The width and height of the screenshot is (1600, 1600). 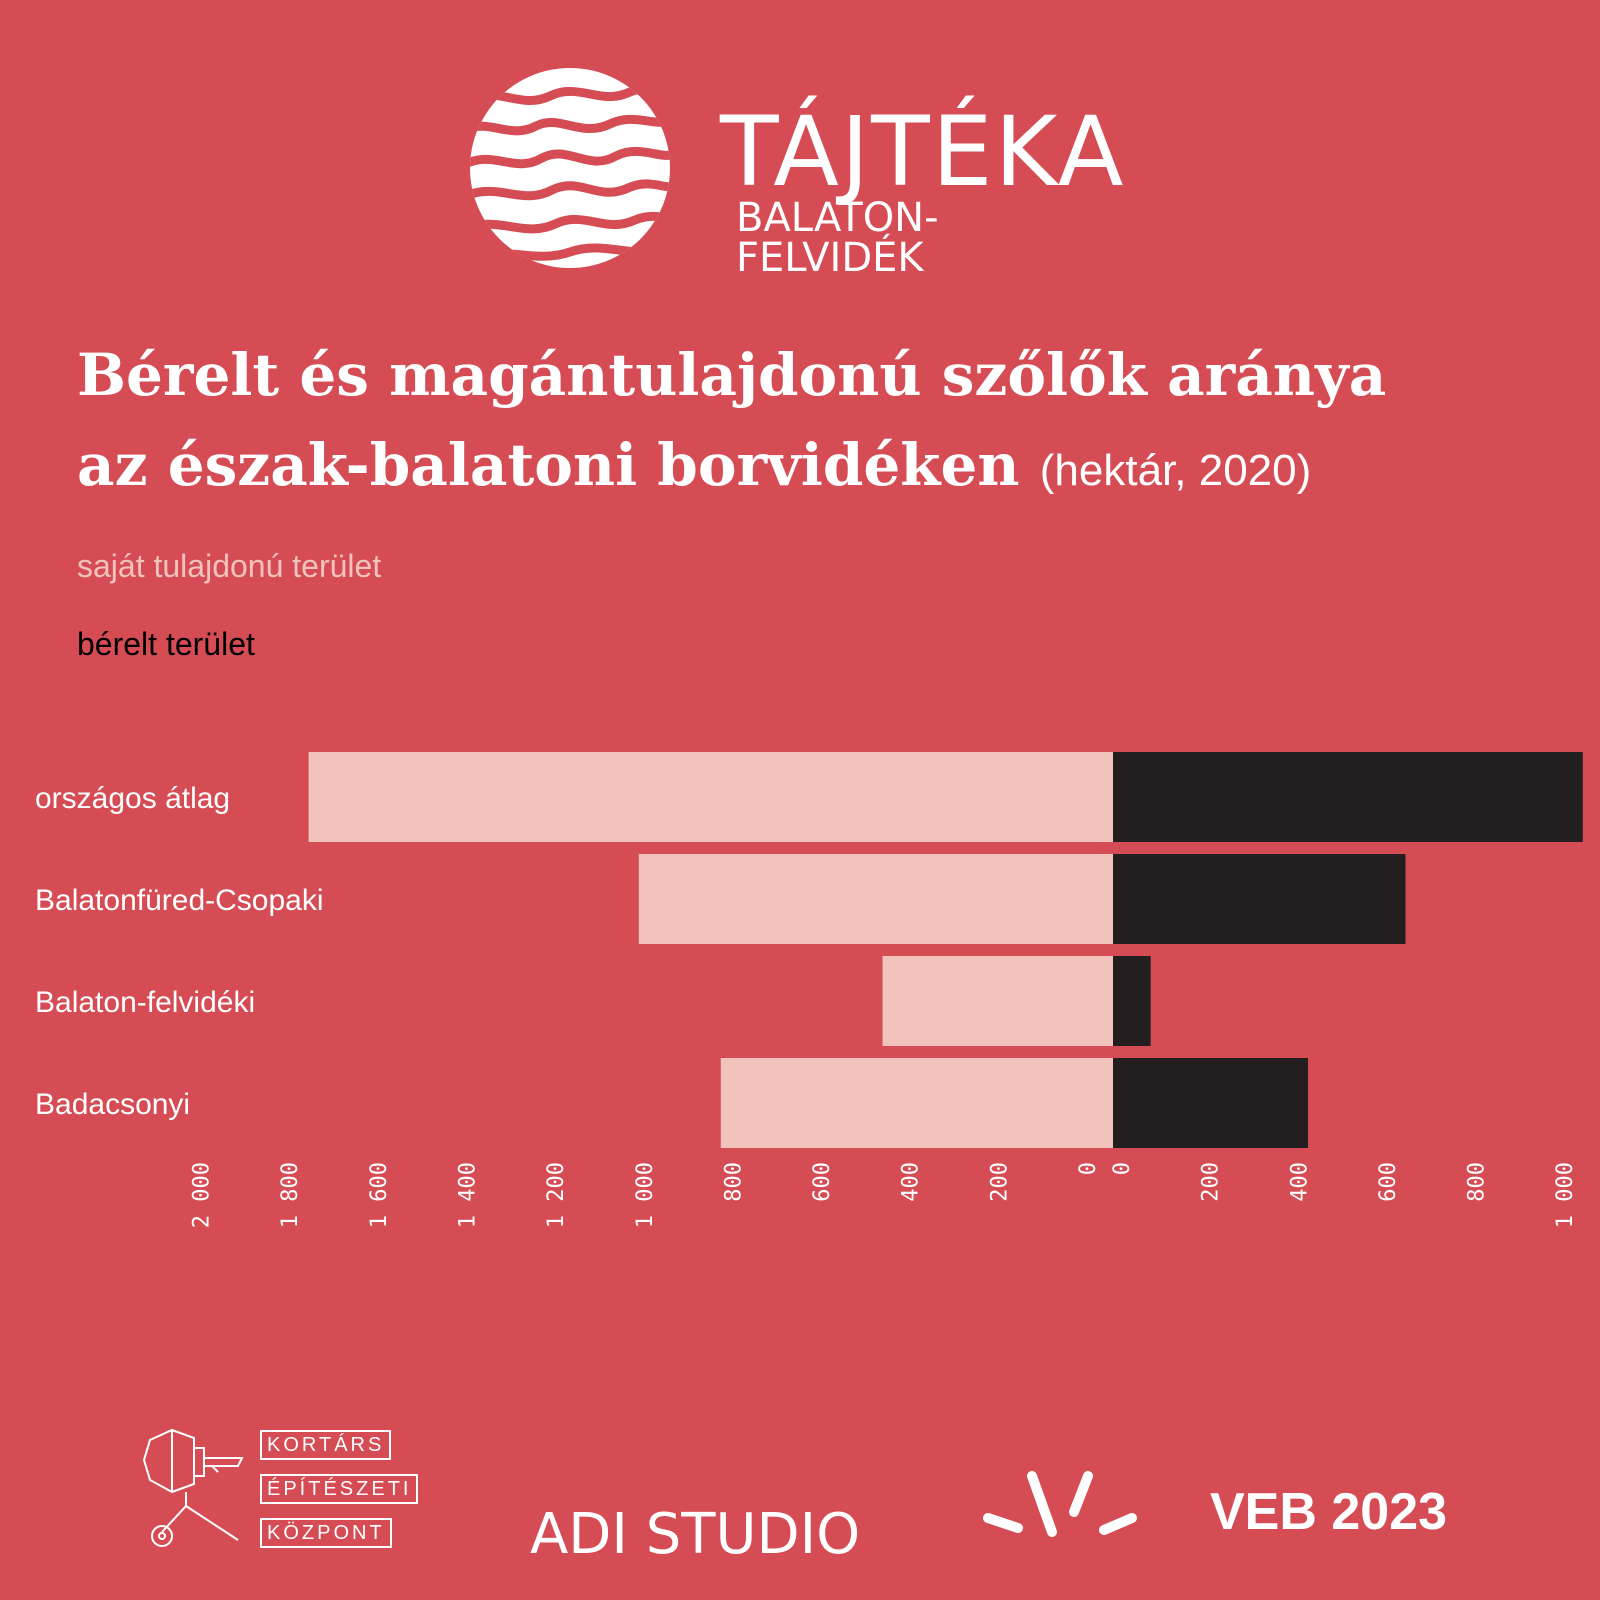 What do you see at coordinates (379, 1195) in the screenshot?
I see `left-tick-label-8: 1 600` at bounding box center [379, 1195].